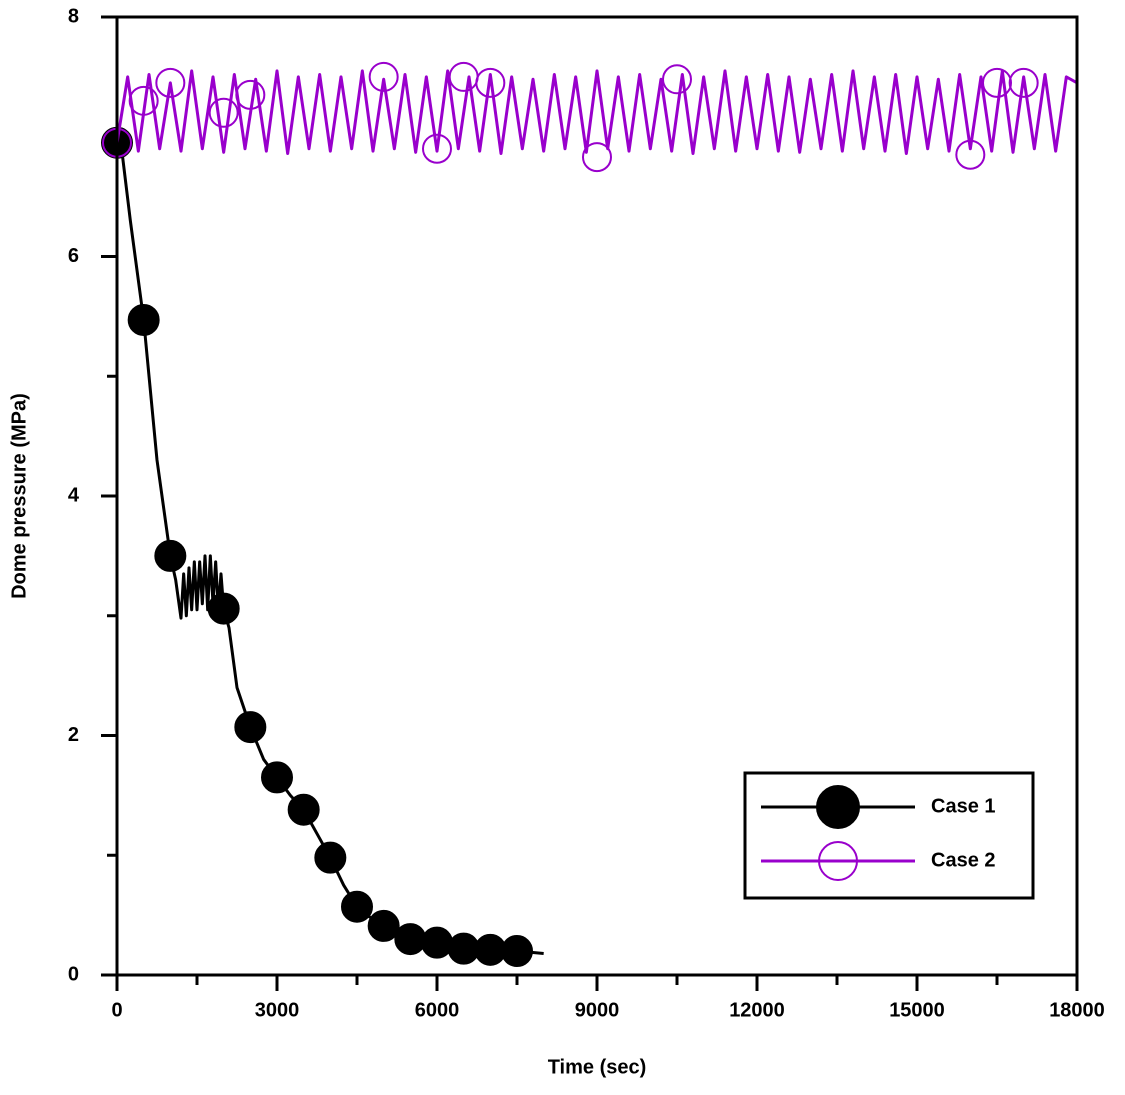 The width and height of the screenshot is (1125, 1095). I want to click on x-tick-label: 12000, so click(757, 1010).